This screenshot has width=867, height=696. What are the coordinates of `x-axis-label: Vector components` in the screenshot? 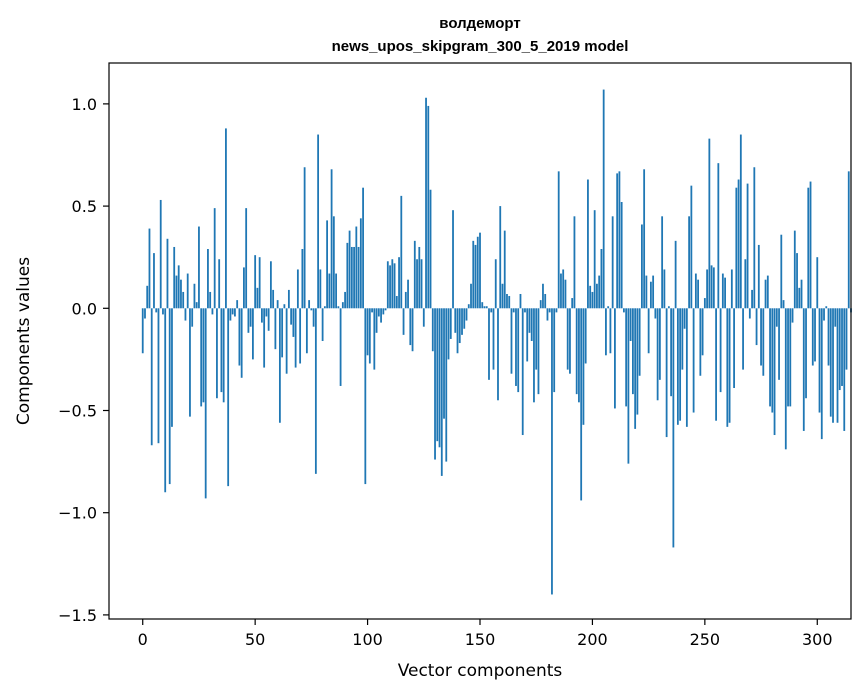 It's located at (480, 671).